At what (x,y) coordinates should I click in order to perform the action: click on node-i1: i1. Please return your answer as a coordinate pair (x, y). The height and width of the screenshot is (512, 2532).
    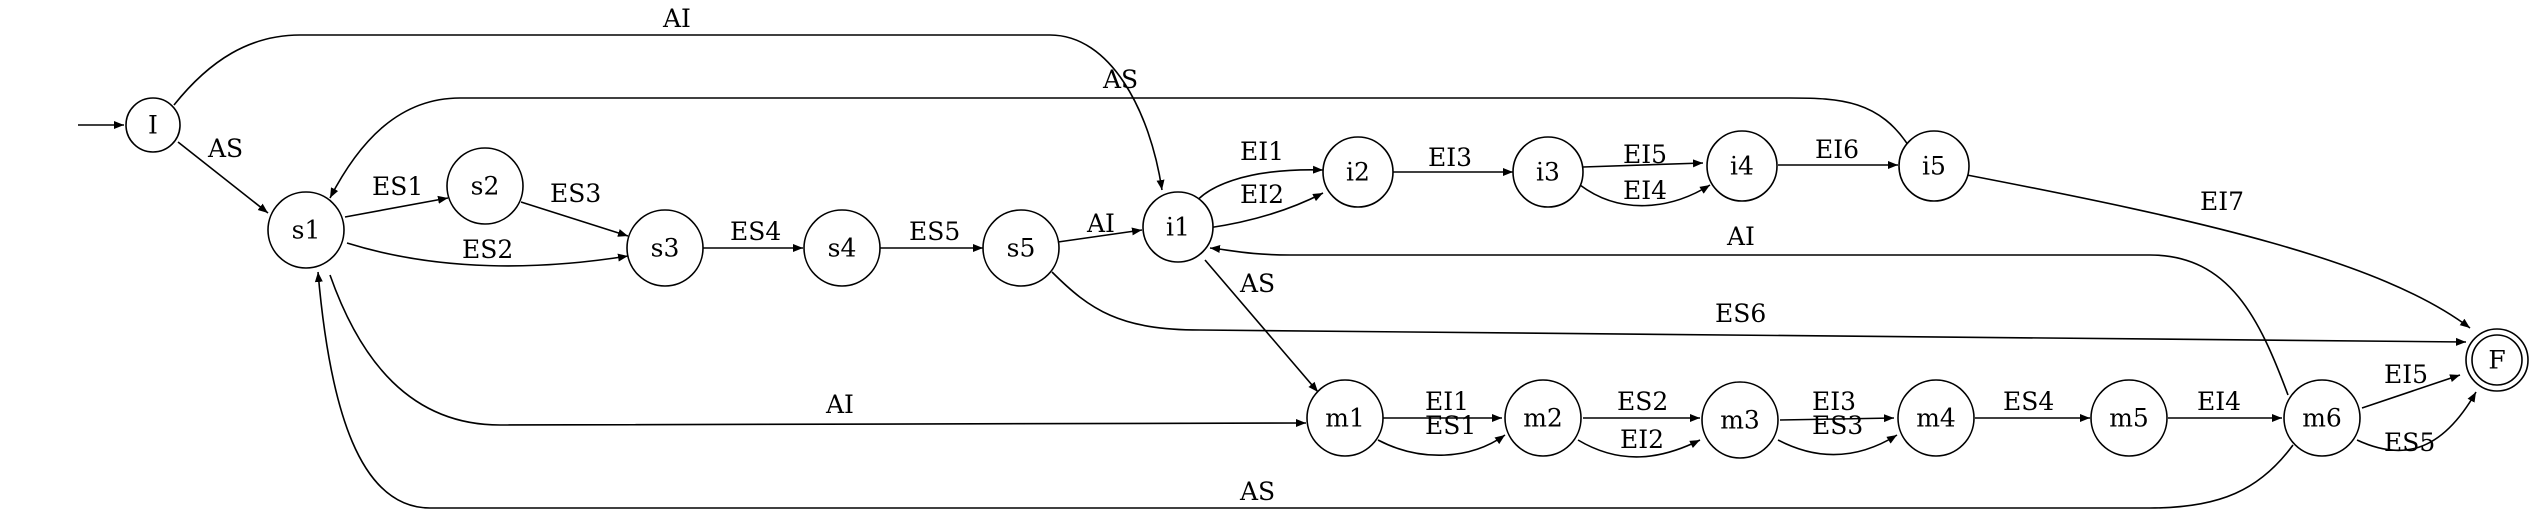
    Looking at the image, I should click on (1178, 227).